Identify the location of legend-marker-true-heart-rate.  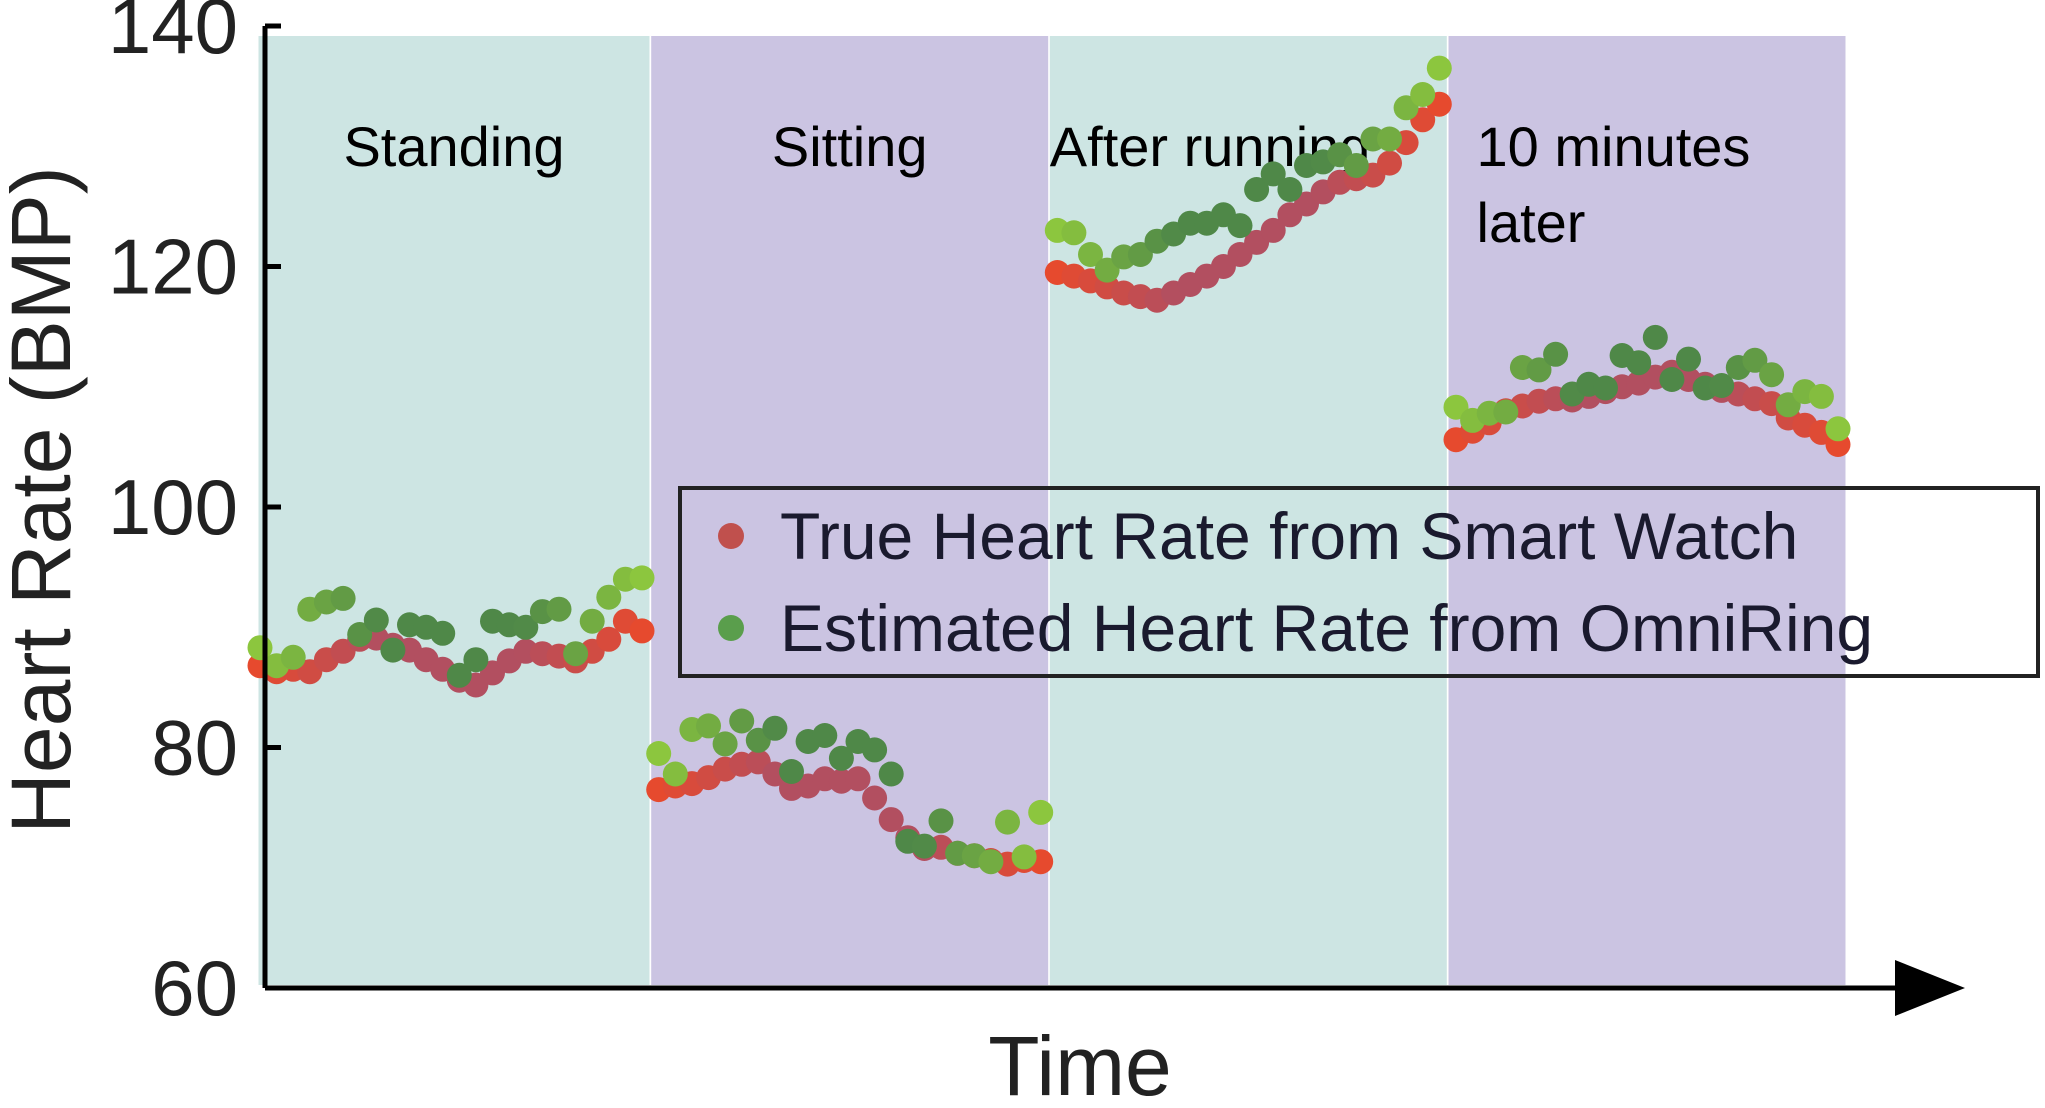
(731, 536).